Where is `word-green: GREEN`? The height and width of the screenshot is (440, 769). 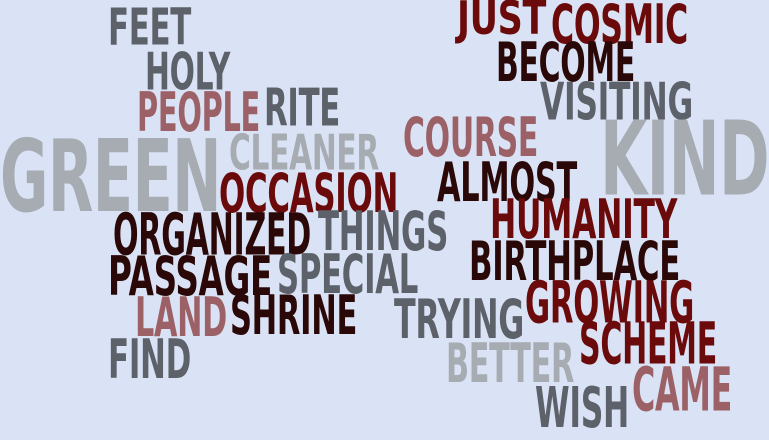
word-green: GREEN is located at coordinates (111, 176).